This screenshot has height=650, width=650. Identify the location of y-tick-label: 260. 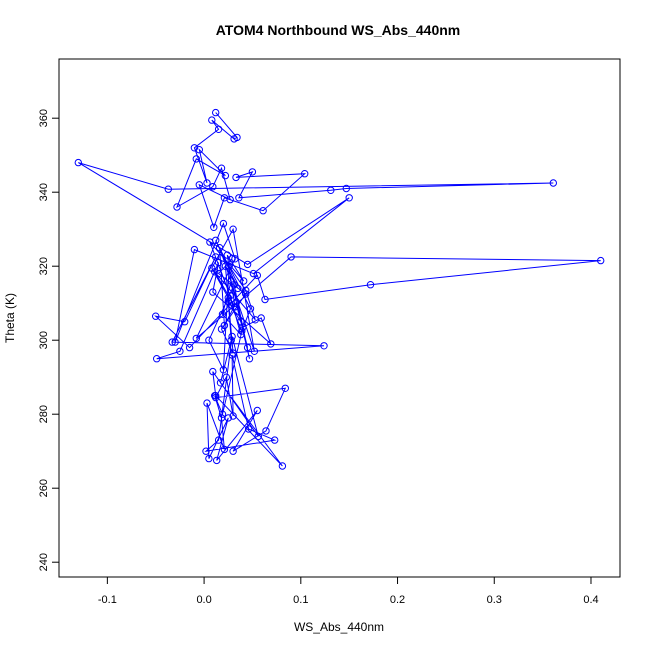
(44, 488).